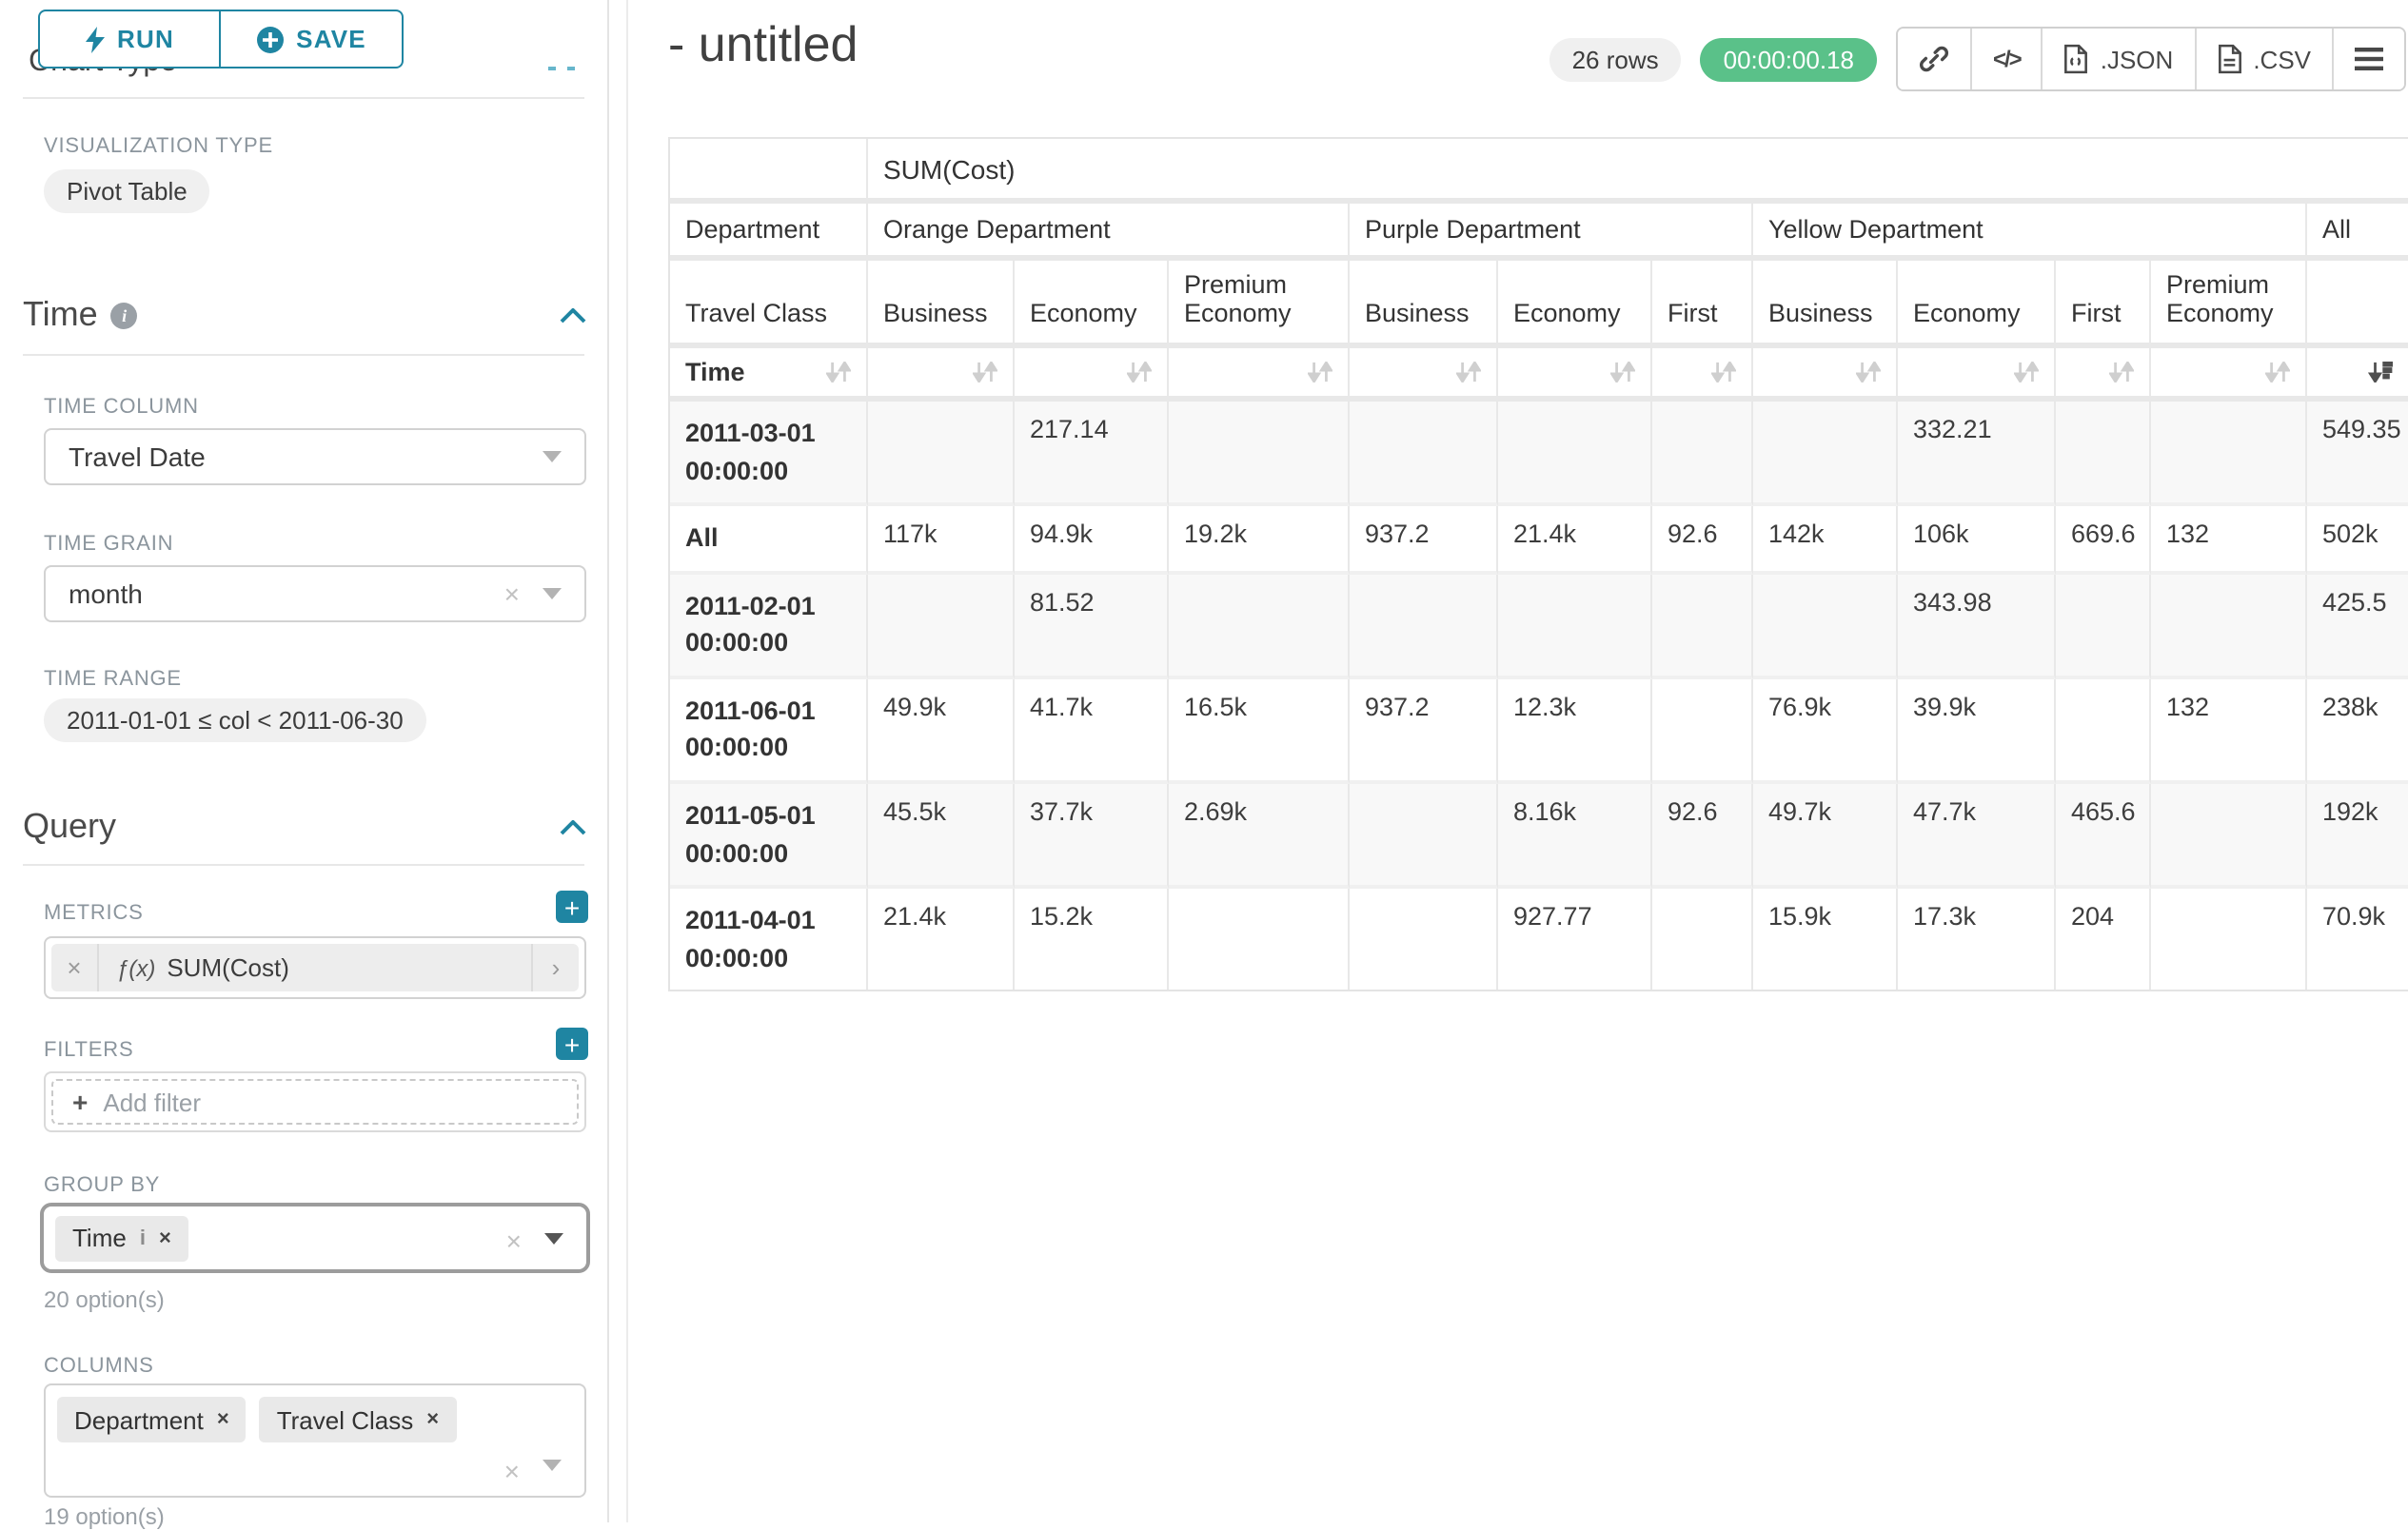 Image resolution: width=2408 pixels, height=1530 pixels. What do you see at coordinates (2118, 59) in the screenshot?
I see `export-json-button: .JSON` at bounding box center [2118, 59].